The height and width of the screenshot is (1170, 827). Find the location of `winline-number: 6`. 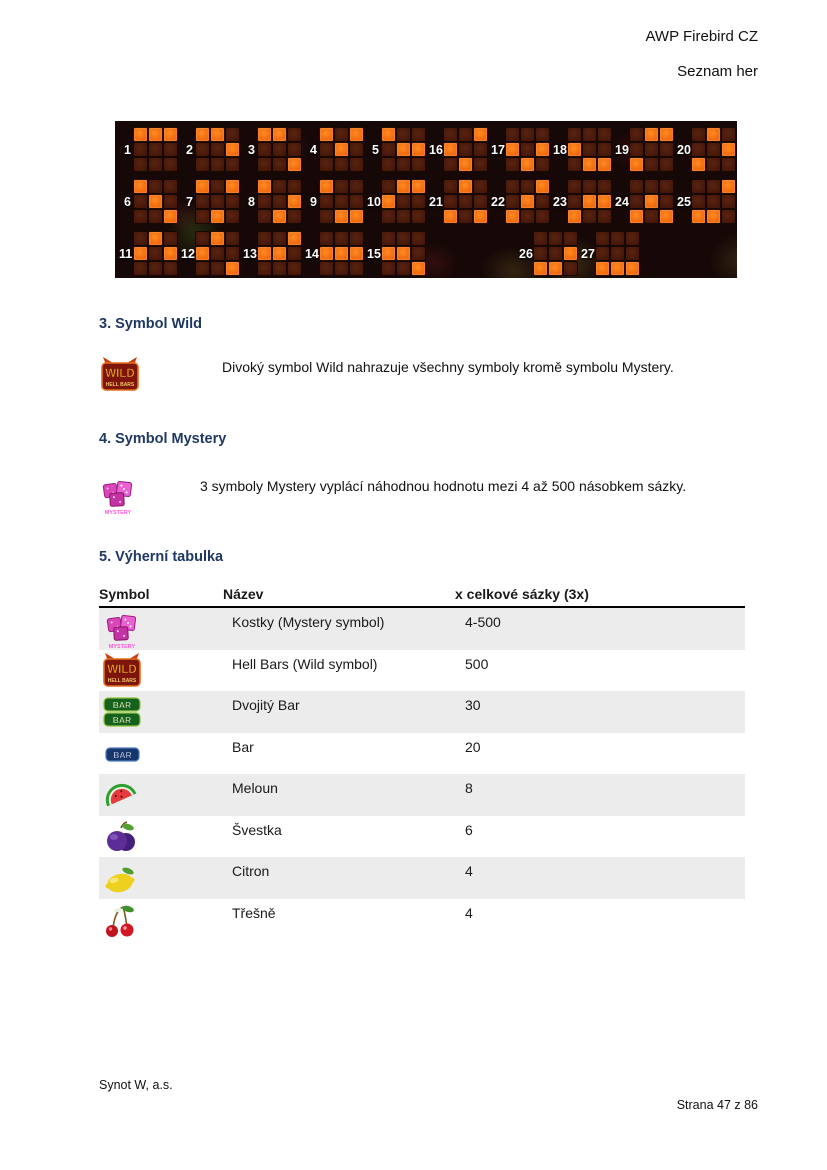

winline-number: 6 is located at coordinates (127, 201).